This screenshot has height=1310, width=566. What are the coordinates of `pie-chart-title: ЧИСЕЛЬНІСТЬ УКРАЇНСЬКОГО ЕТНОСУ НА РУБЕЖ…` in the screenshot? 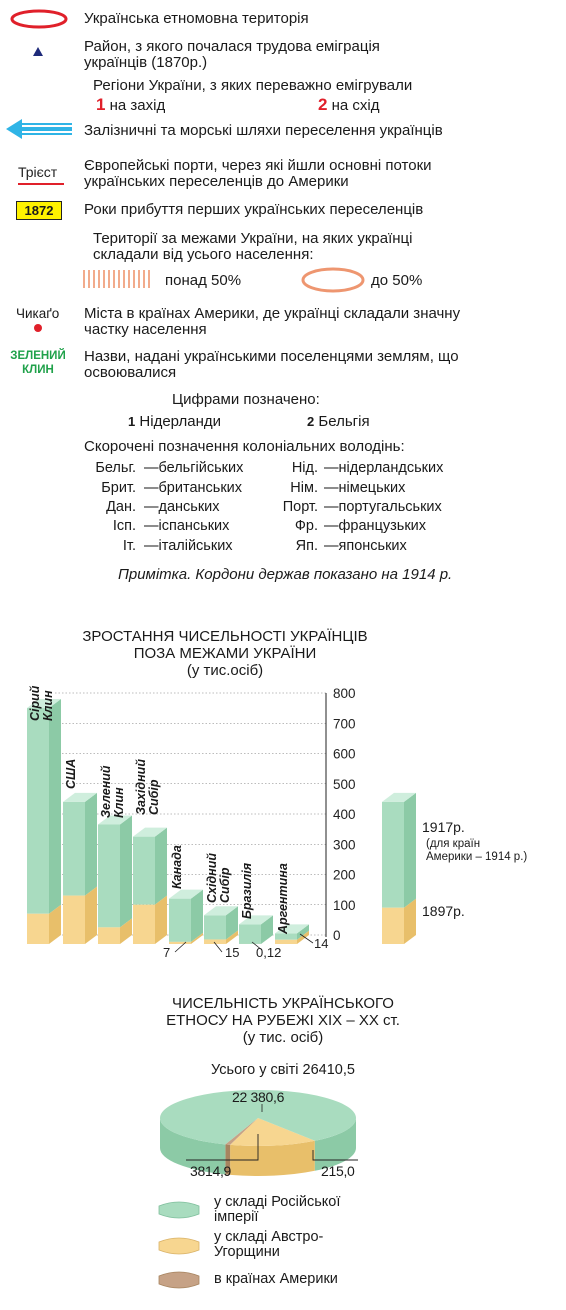 It's located at (283, 1020).